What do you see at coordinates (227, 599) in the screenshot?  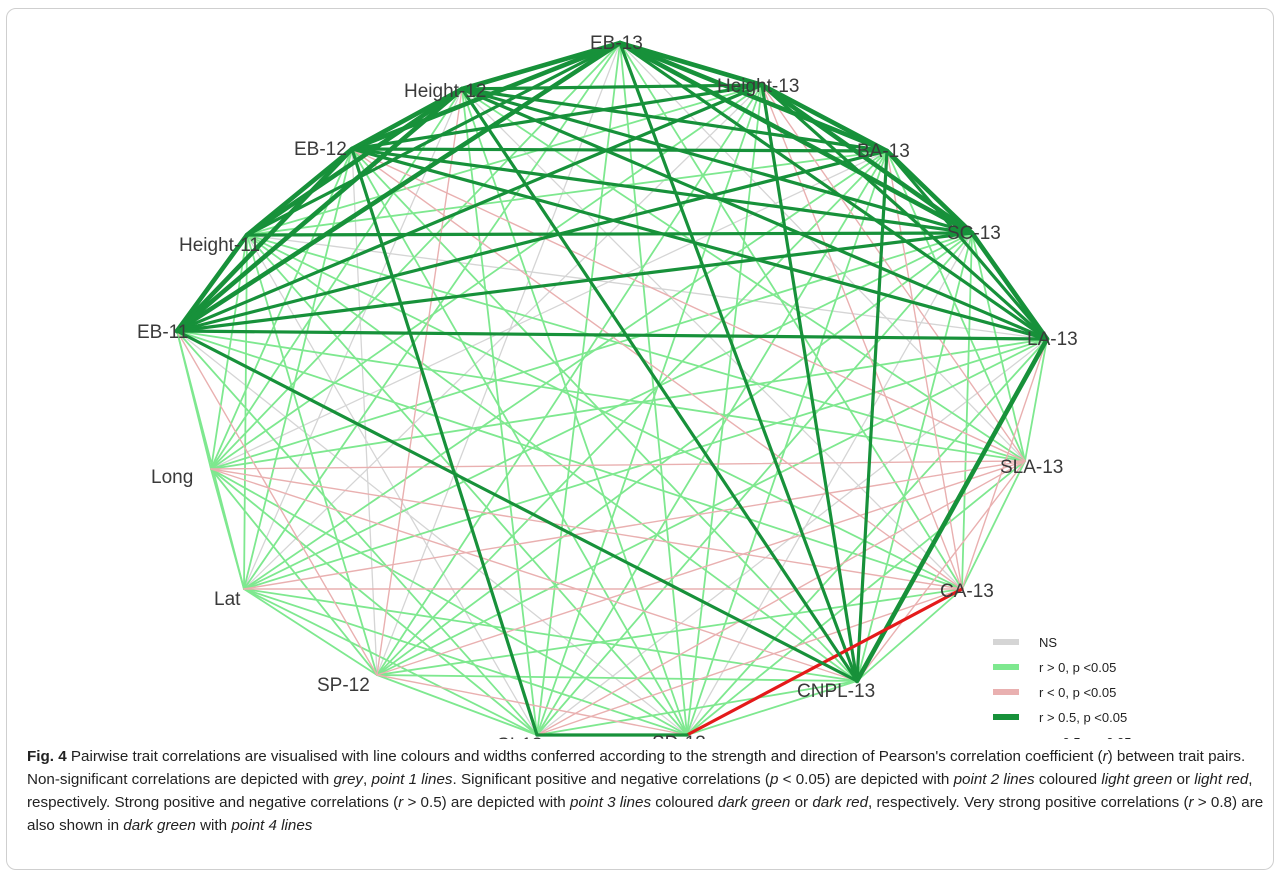 I see `node-label-lat: Lat` at bounding box center [227, 599].